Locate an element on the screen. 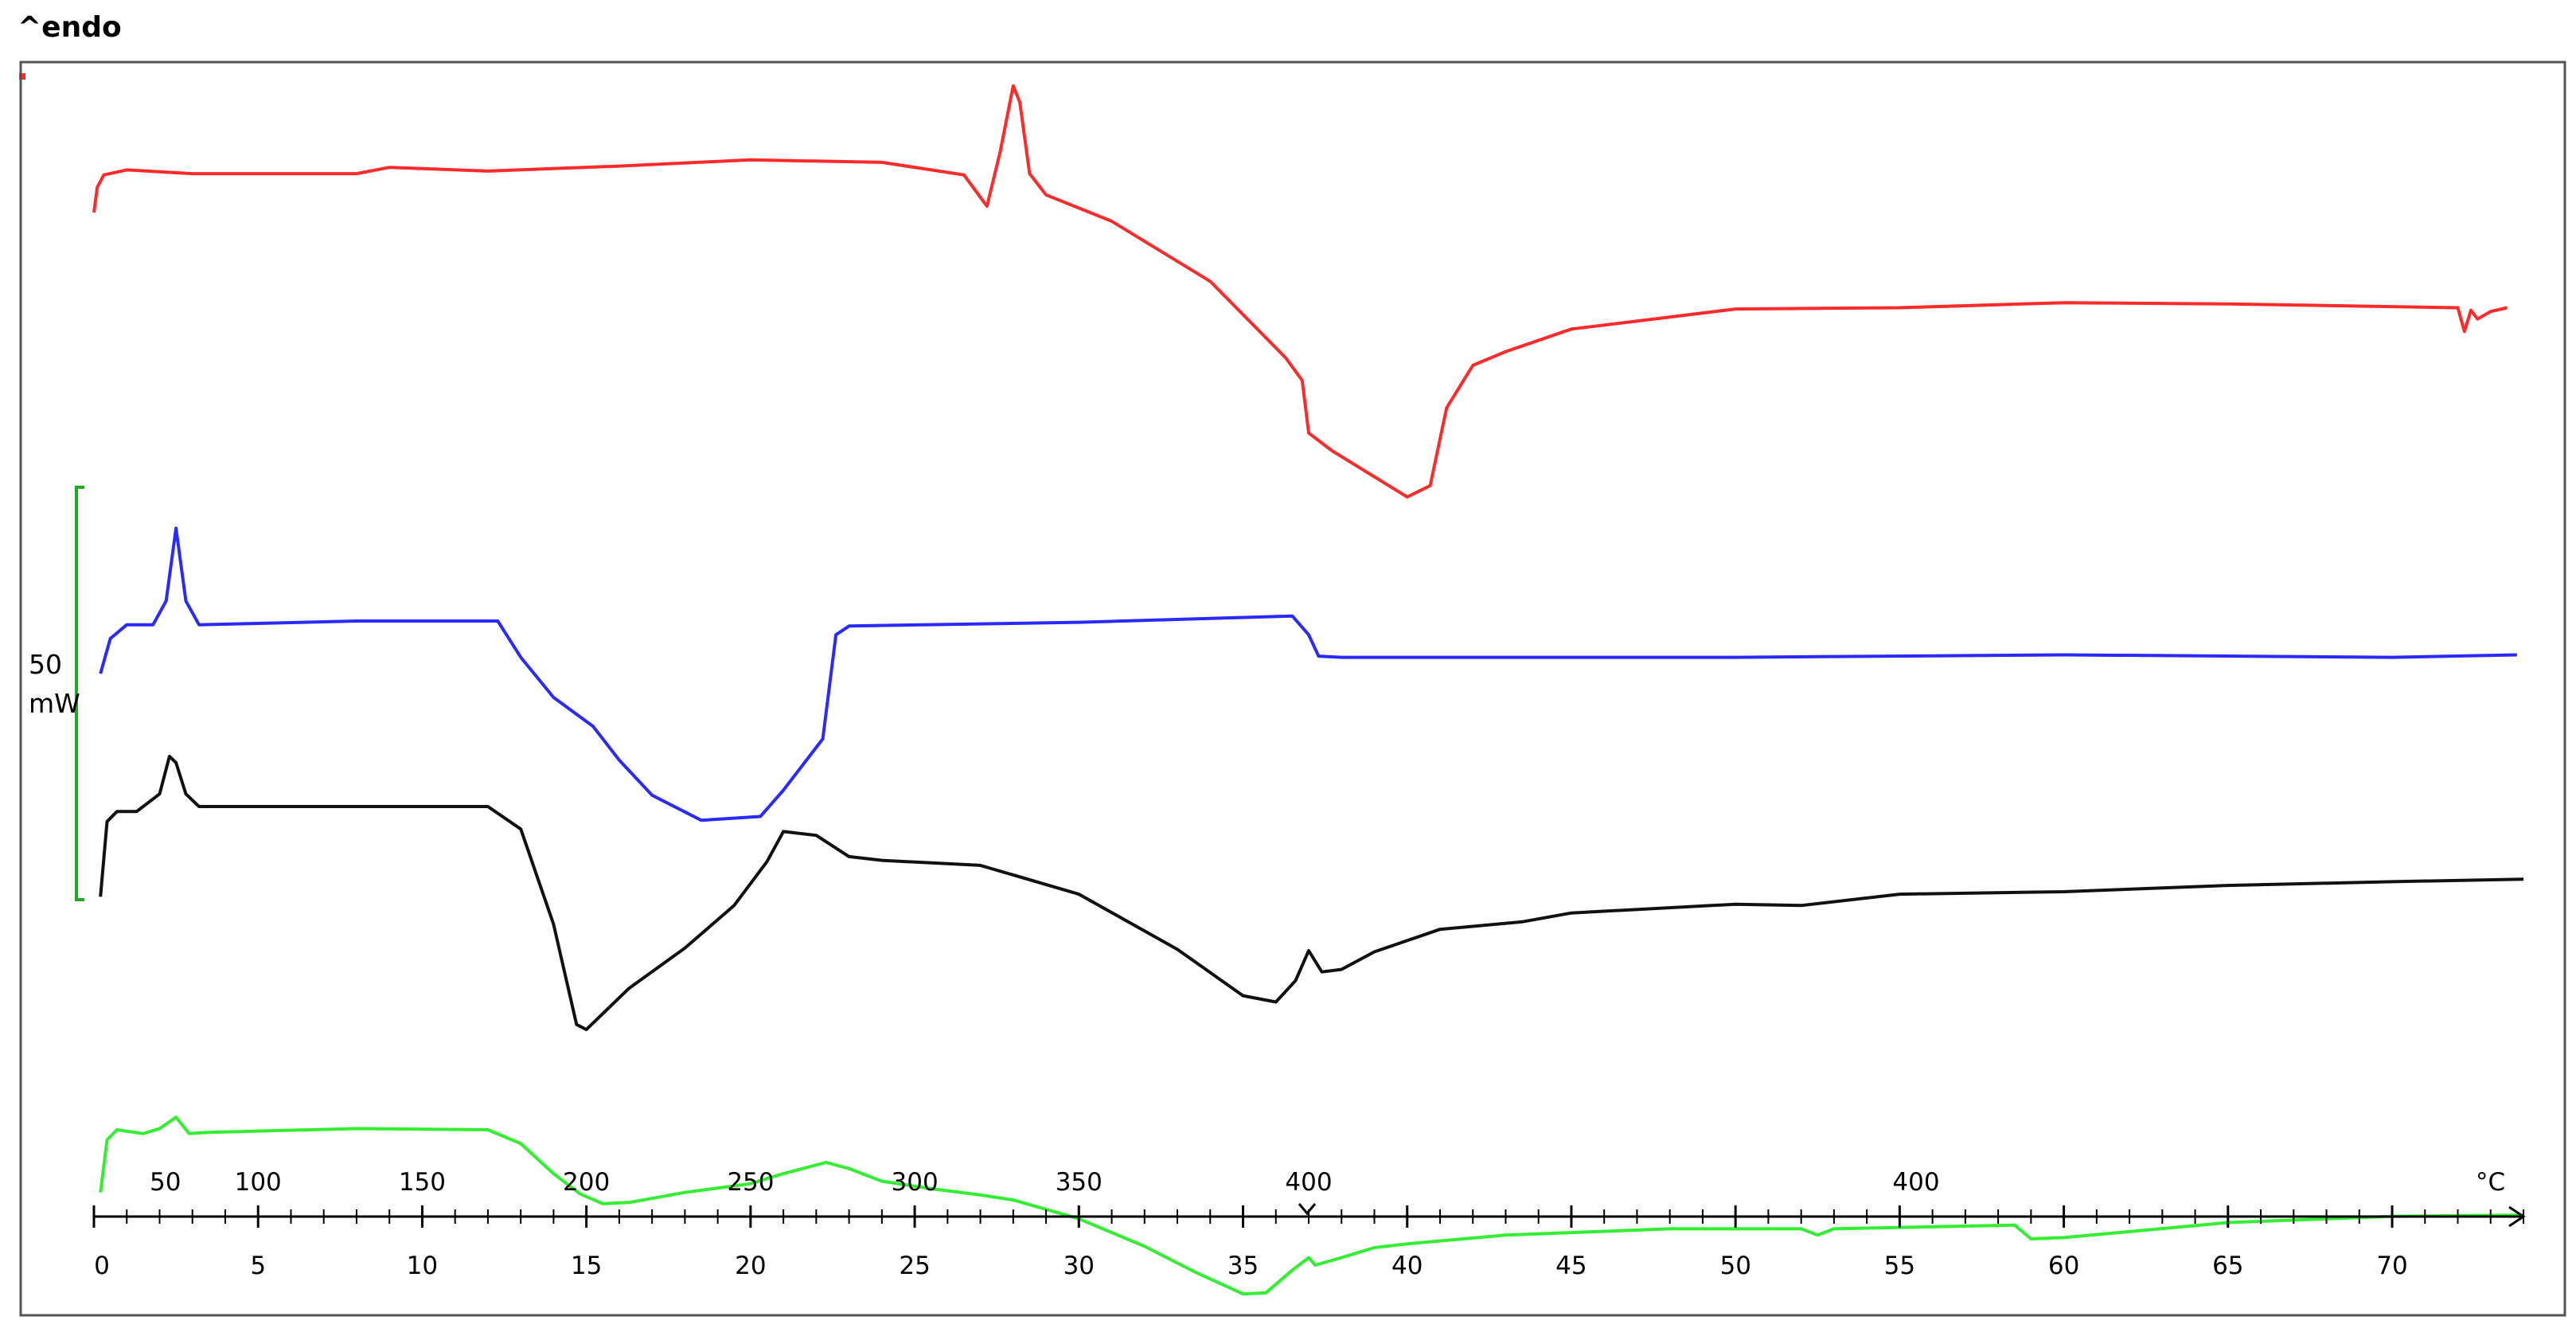  time-tick-label: 20 is located at coordinates (750, 1266).